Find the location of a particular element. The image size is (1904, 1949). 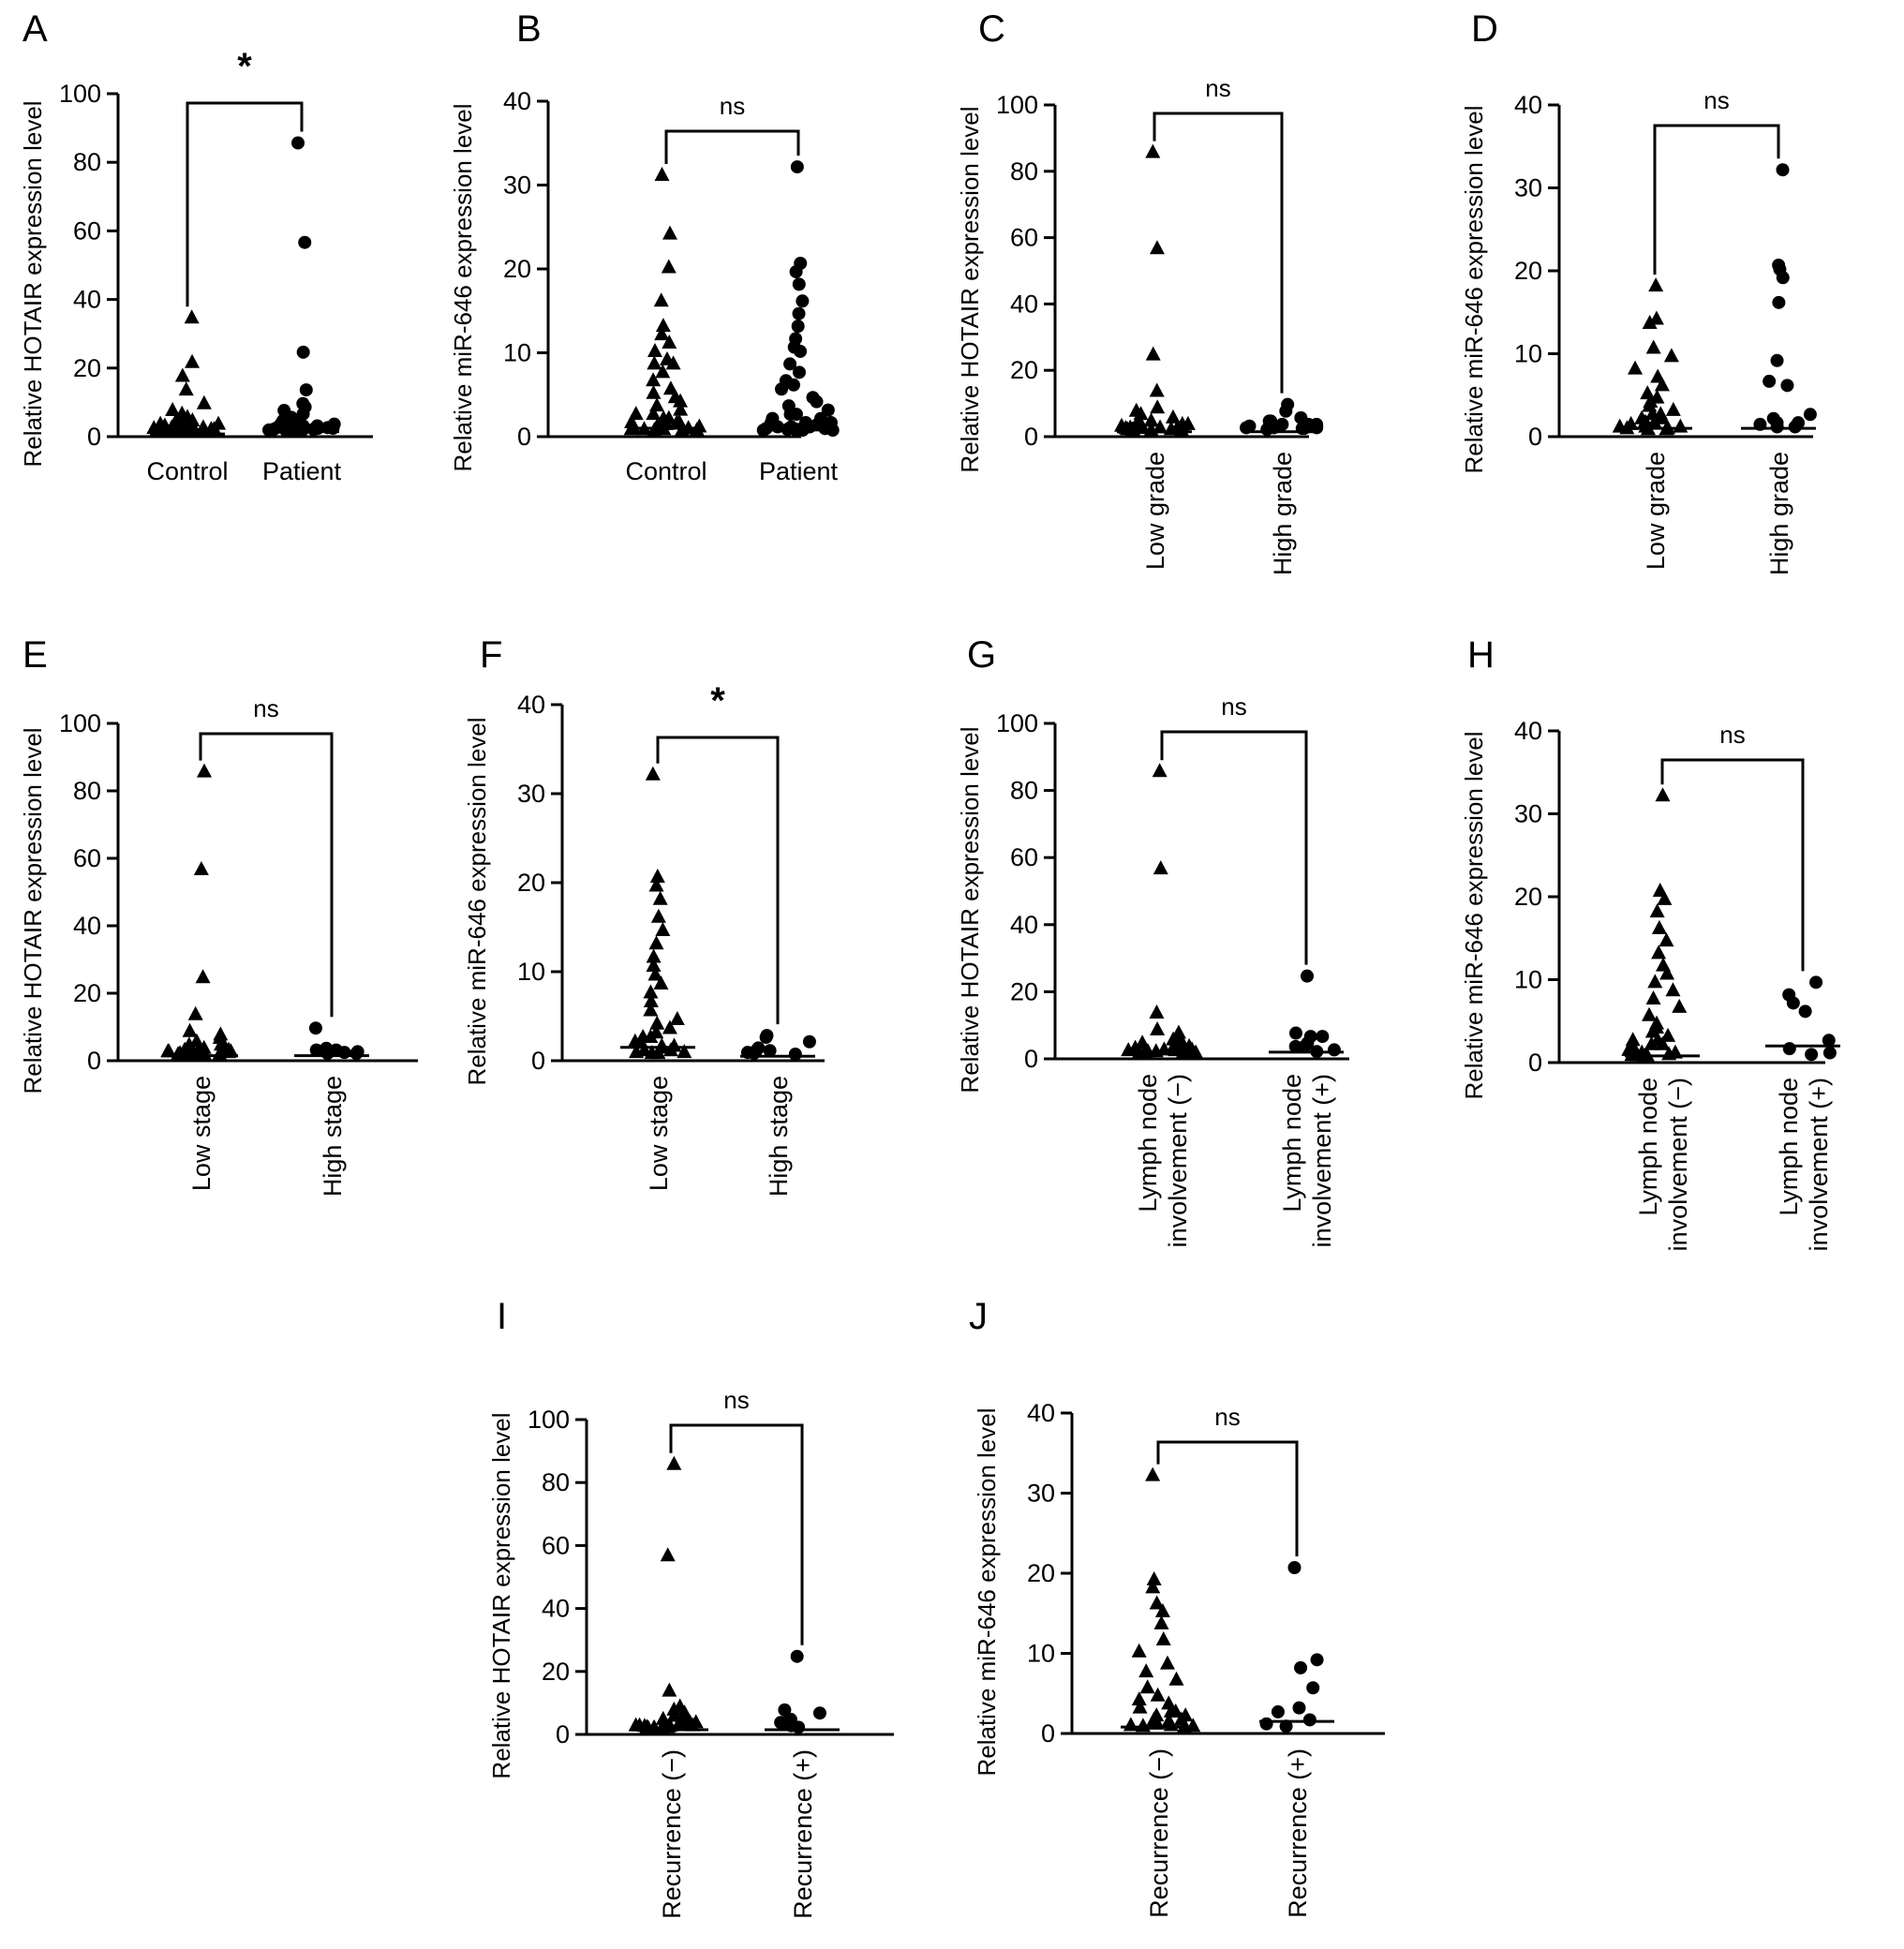

y-axis-label: Relative miR-646 expression level is located at coordinates (463, 287).